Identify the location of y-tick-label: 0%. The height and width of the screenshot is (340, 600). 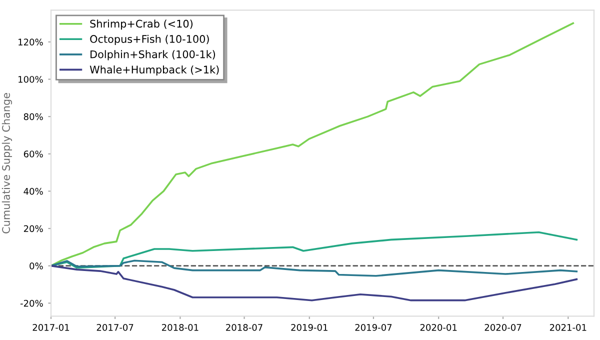
(36, 266).